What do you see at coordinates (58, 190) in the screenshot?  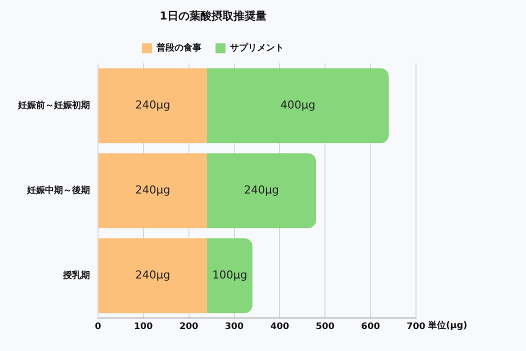 I see `y-tick-label: 妊娠中期～後期` at bounding box center [58, 190].